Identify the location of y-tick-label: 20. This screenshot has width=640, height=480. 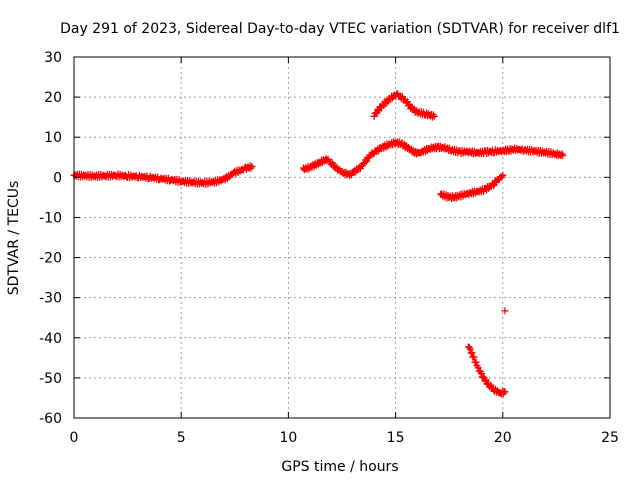
(53, 98).